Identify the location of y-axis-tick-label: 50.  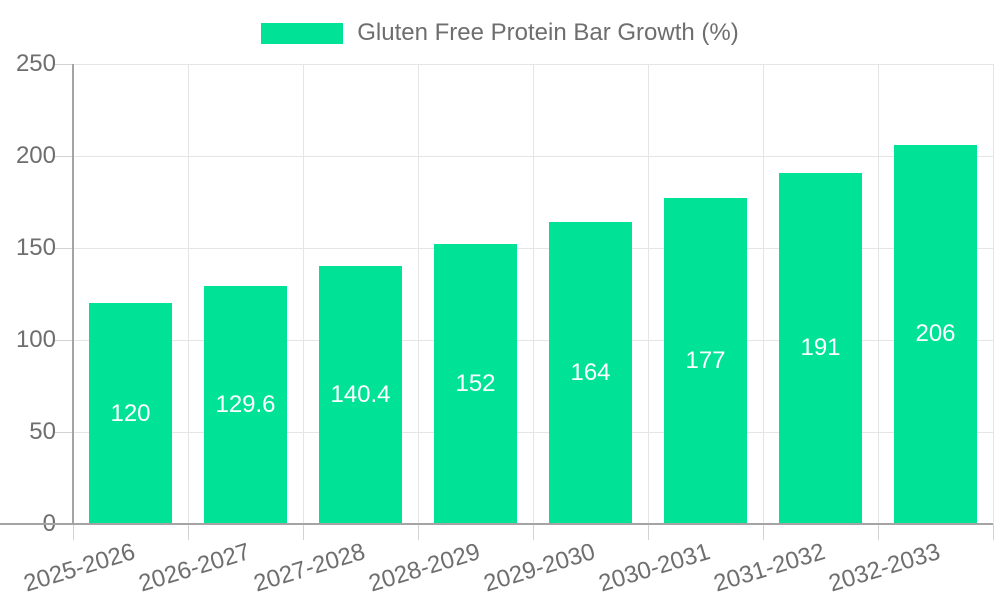
(42, 431).